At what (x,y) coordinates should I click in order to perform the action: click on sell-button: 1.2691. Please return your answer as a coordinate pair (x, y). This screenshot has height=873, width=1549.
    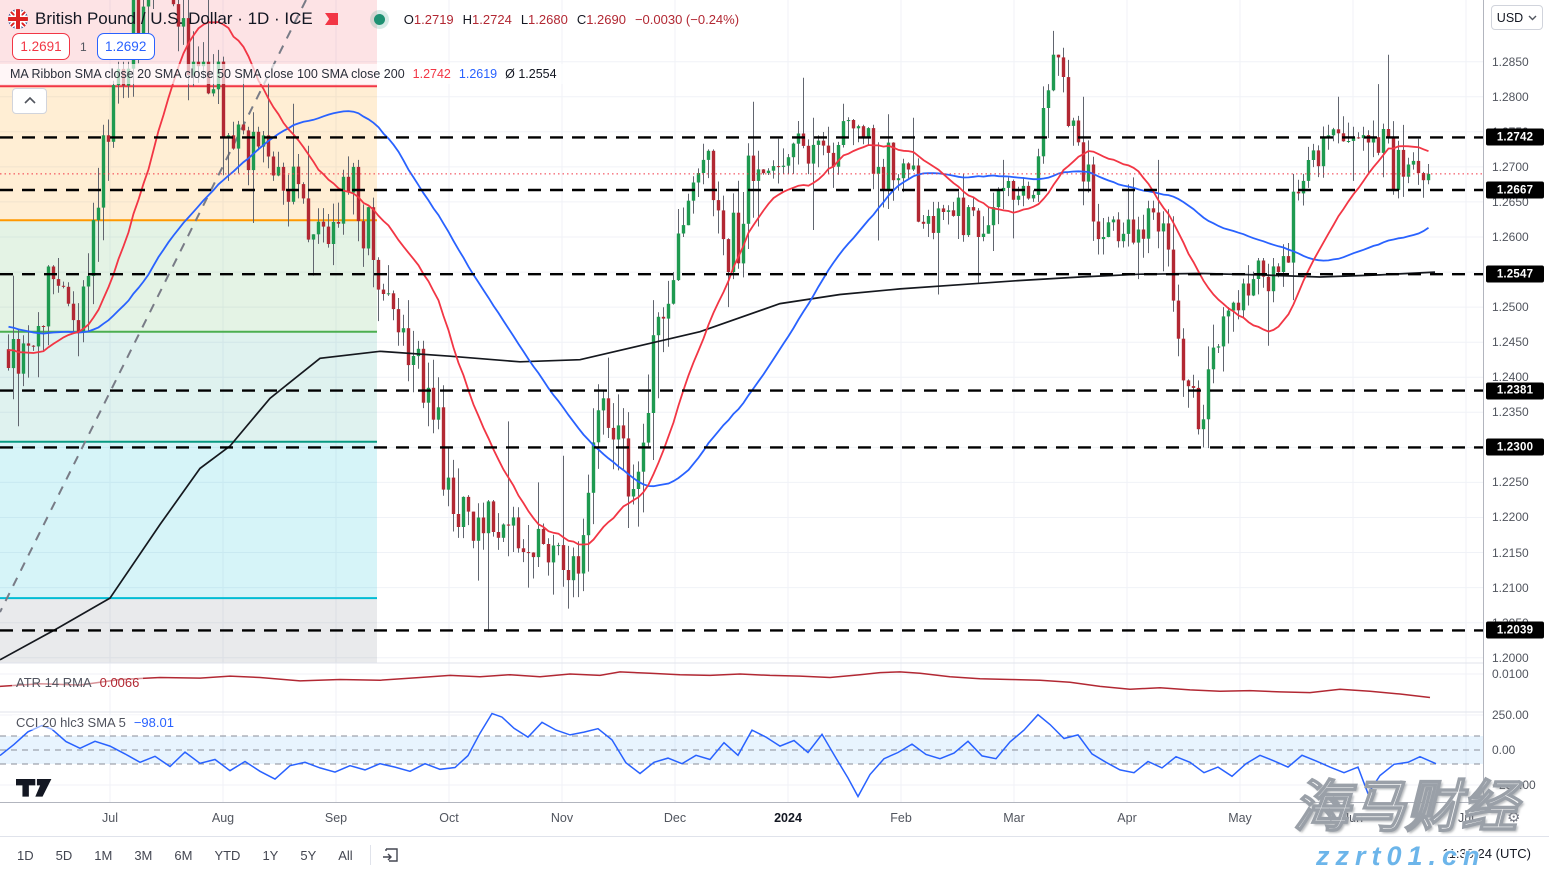
    Looking at the image, I should click on (41, 46).